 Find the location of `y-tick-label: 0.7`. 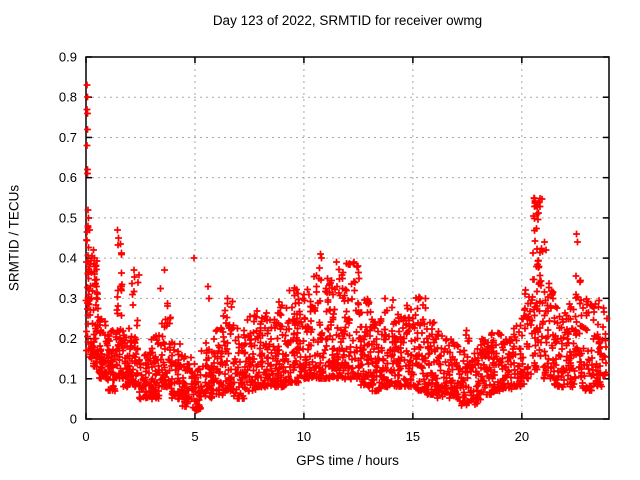

y-tick-label: 0.7 is located at coordinates (68, 137).